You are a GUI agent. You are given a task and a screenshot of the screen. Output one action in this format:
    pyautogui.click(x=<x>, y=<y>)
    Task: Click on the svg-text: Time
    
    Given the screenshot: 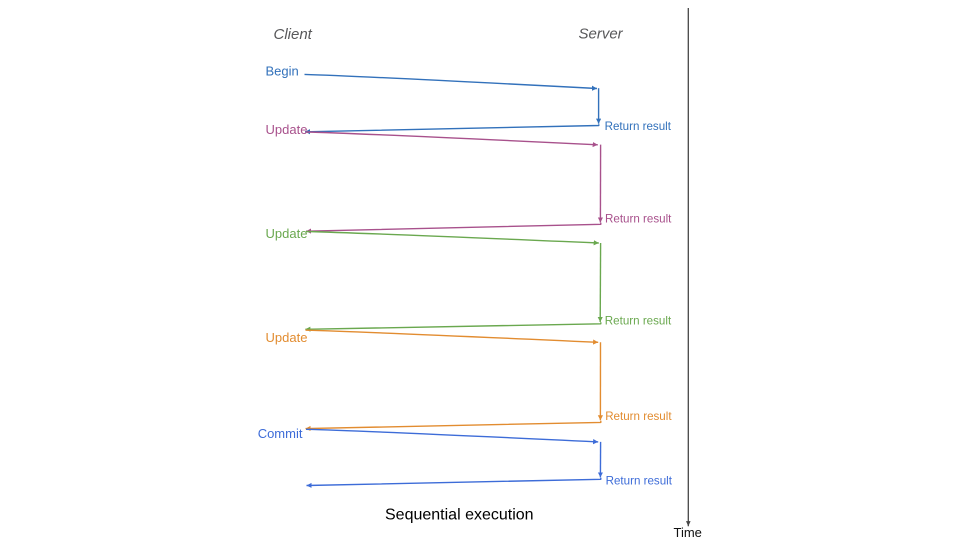 What is the action you would take?
    pyautogui.click(x=688, y=532)
    